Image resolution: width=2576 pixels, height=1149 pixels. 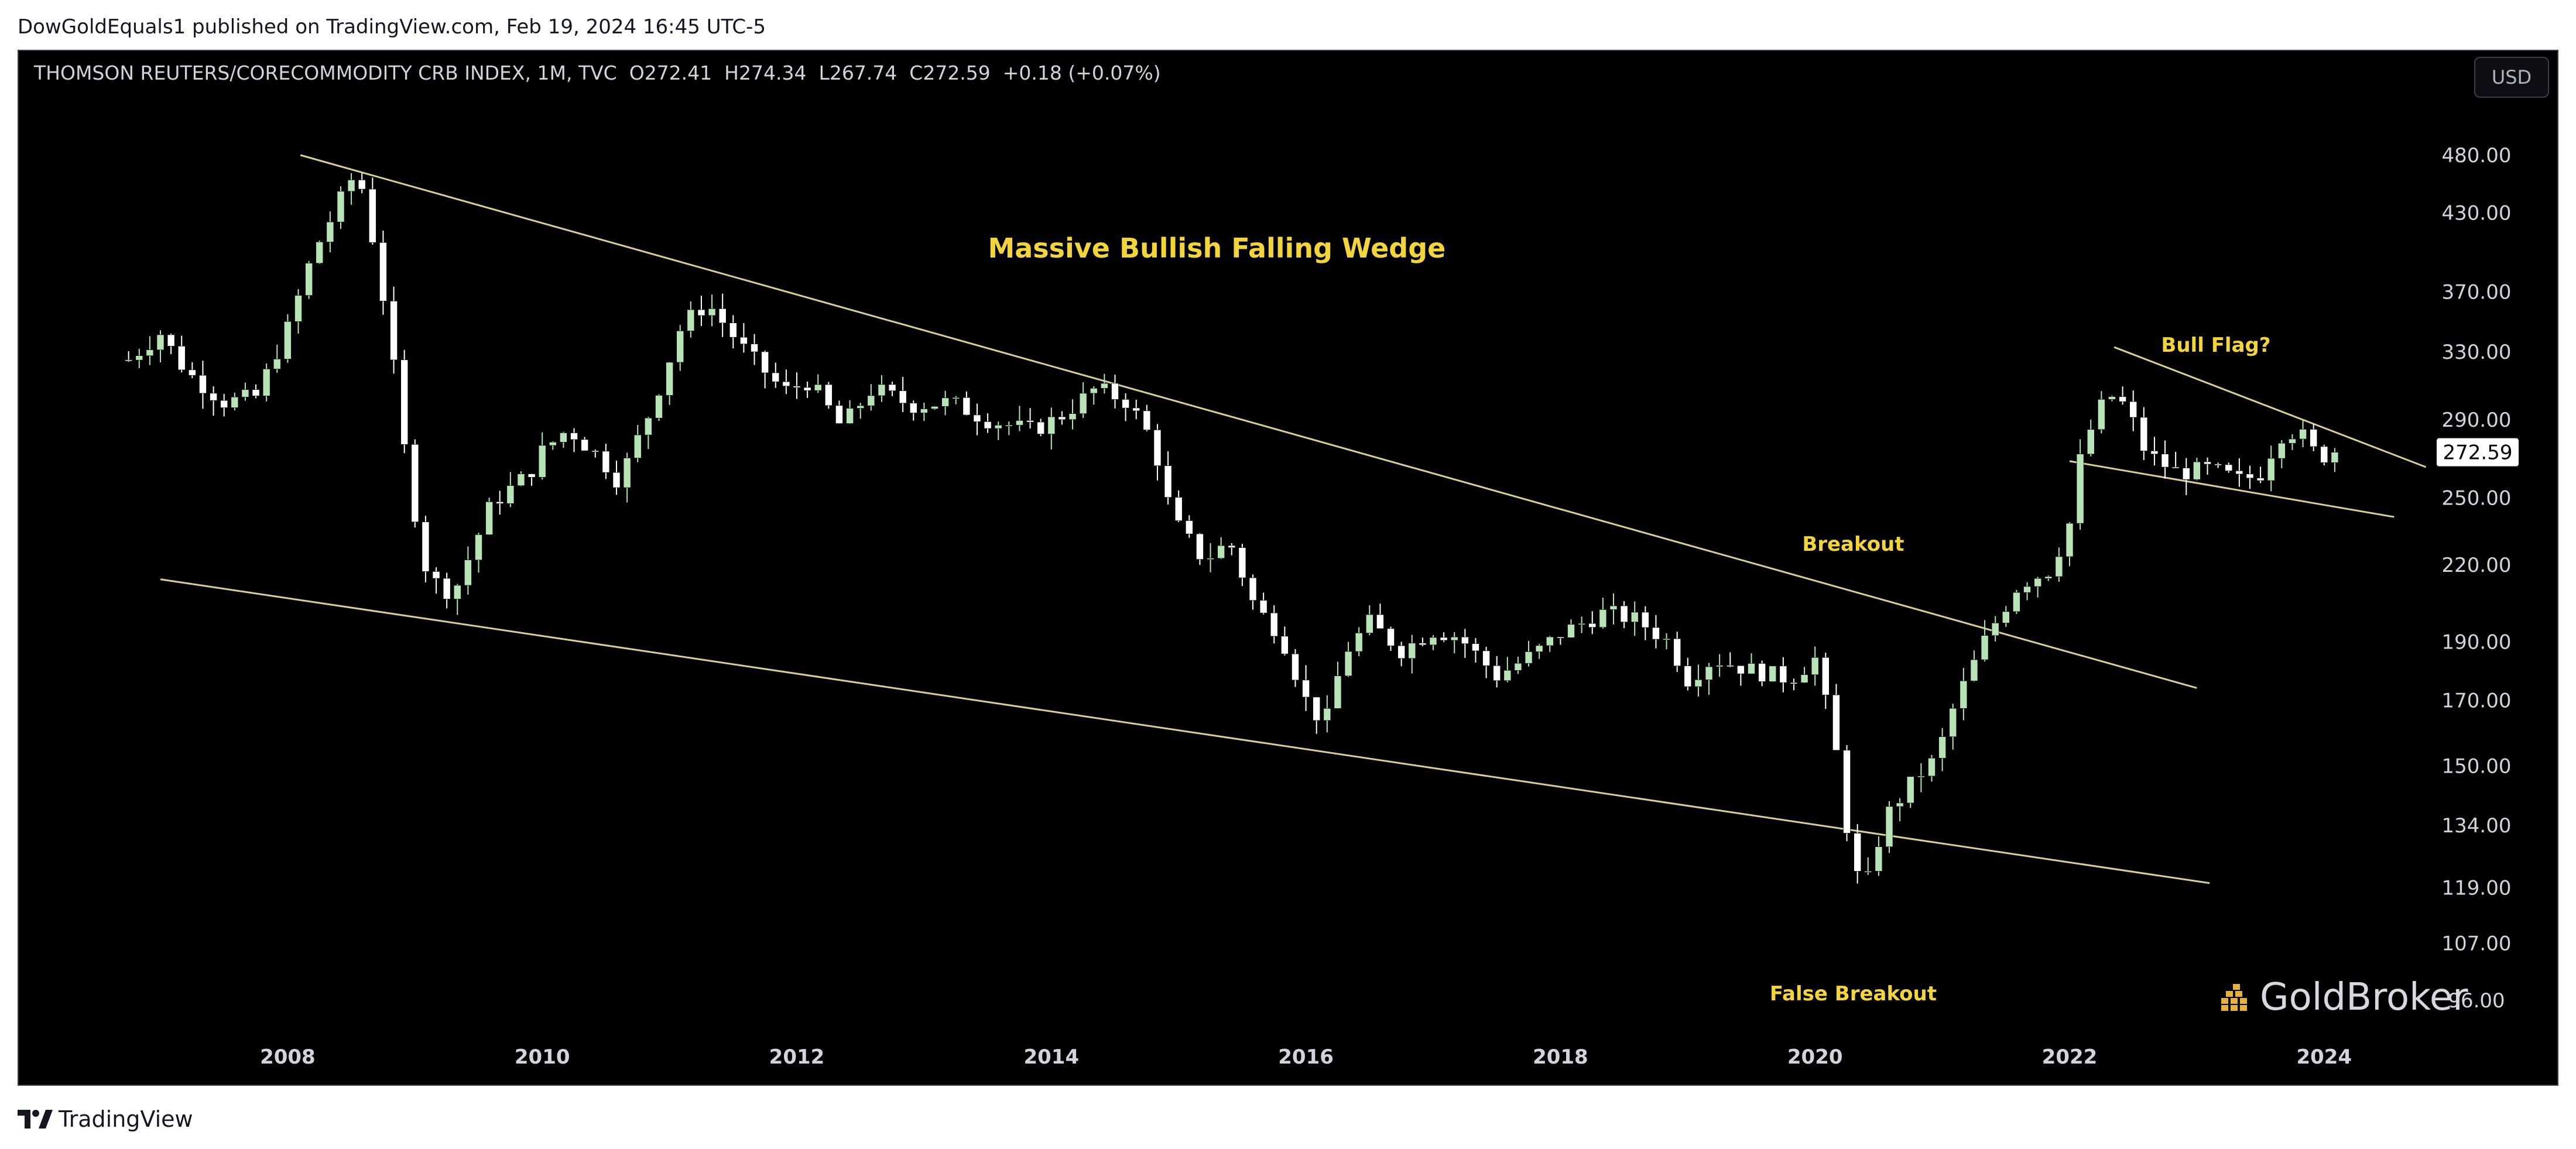 I want to click on ohlc-change: +0.18 (+0.07%), so click(x=1081, y=72).